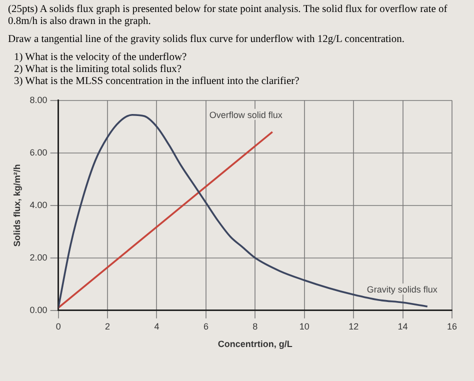 The width and height of the screenshot is (474, 381). Describe the element at coordinates (246, 115) in the screenshot. I see `series-label: Overflow solid flux` at that location.